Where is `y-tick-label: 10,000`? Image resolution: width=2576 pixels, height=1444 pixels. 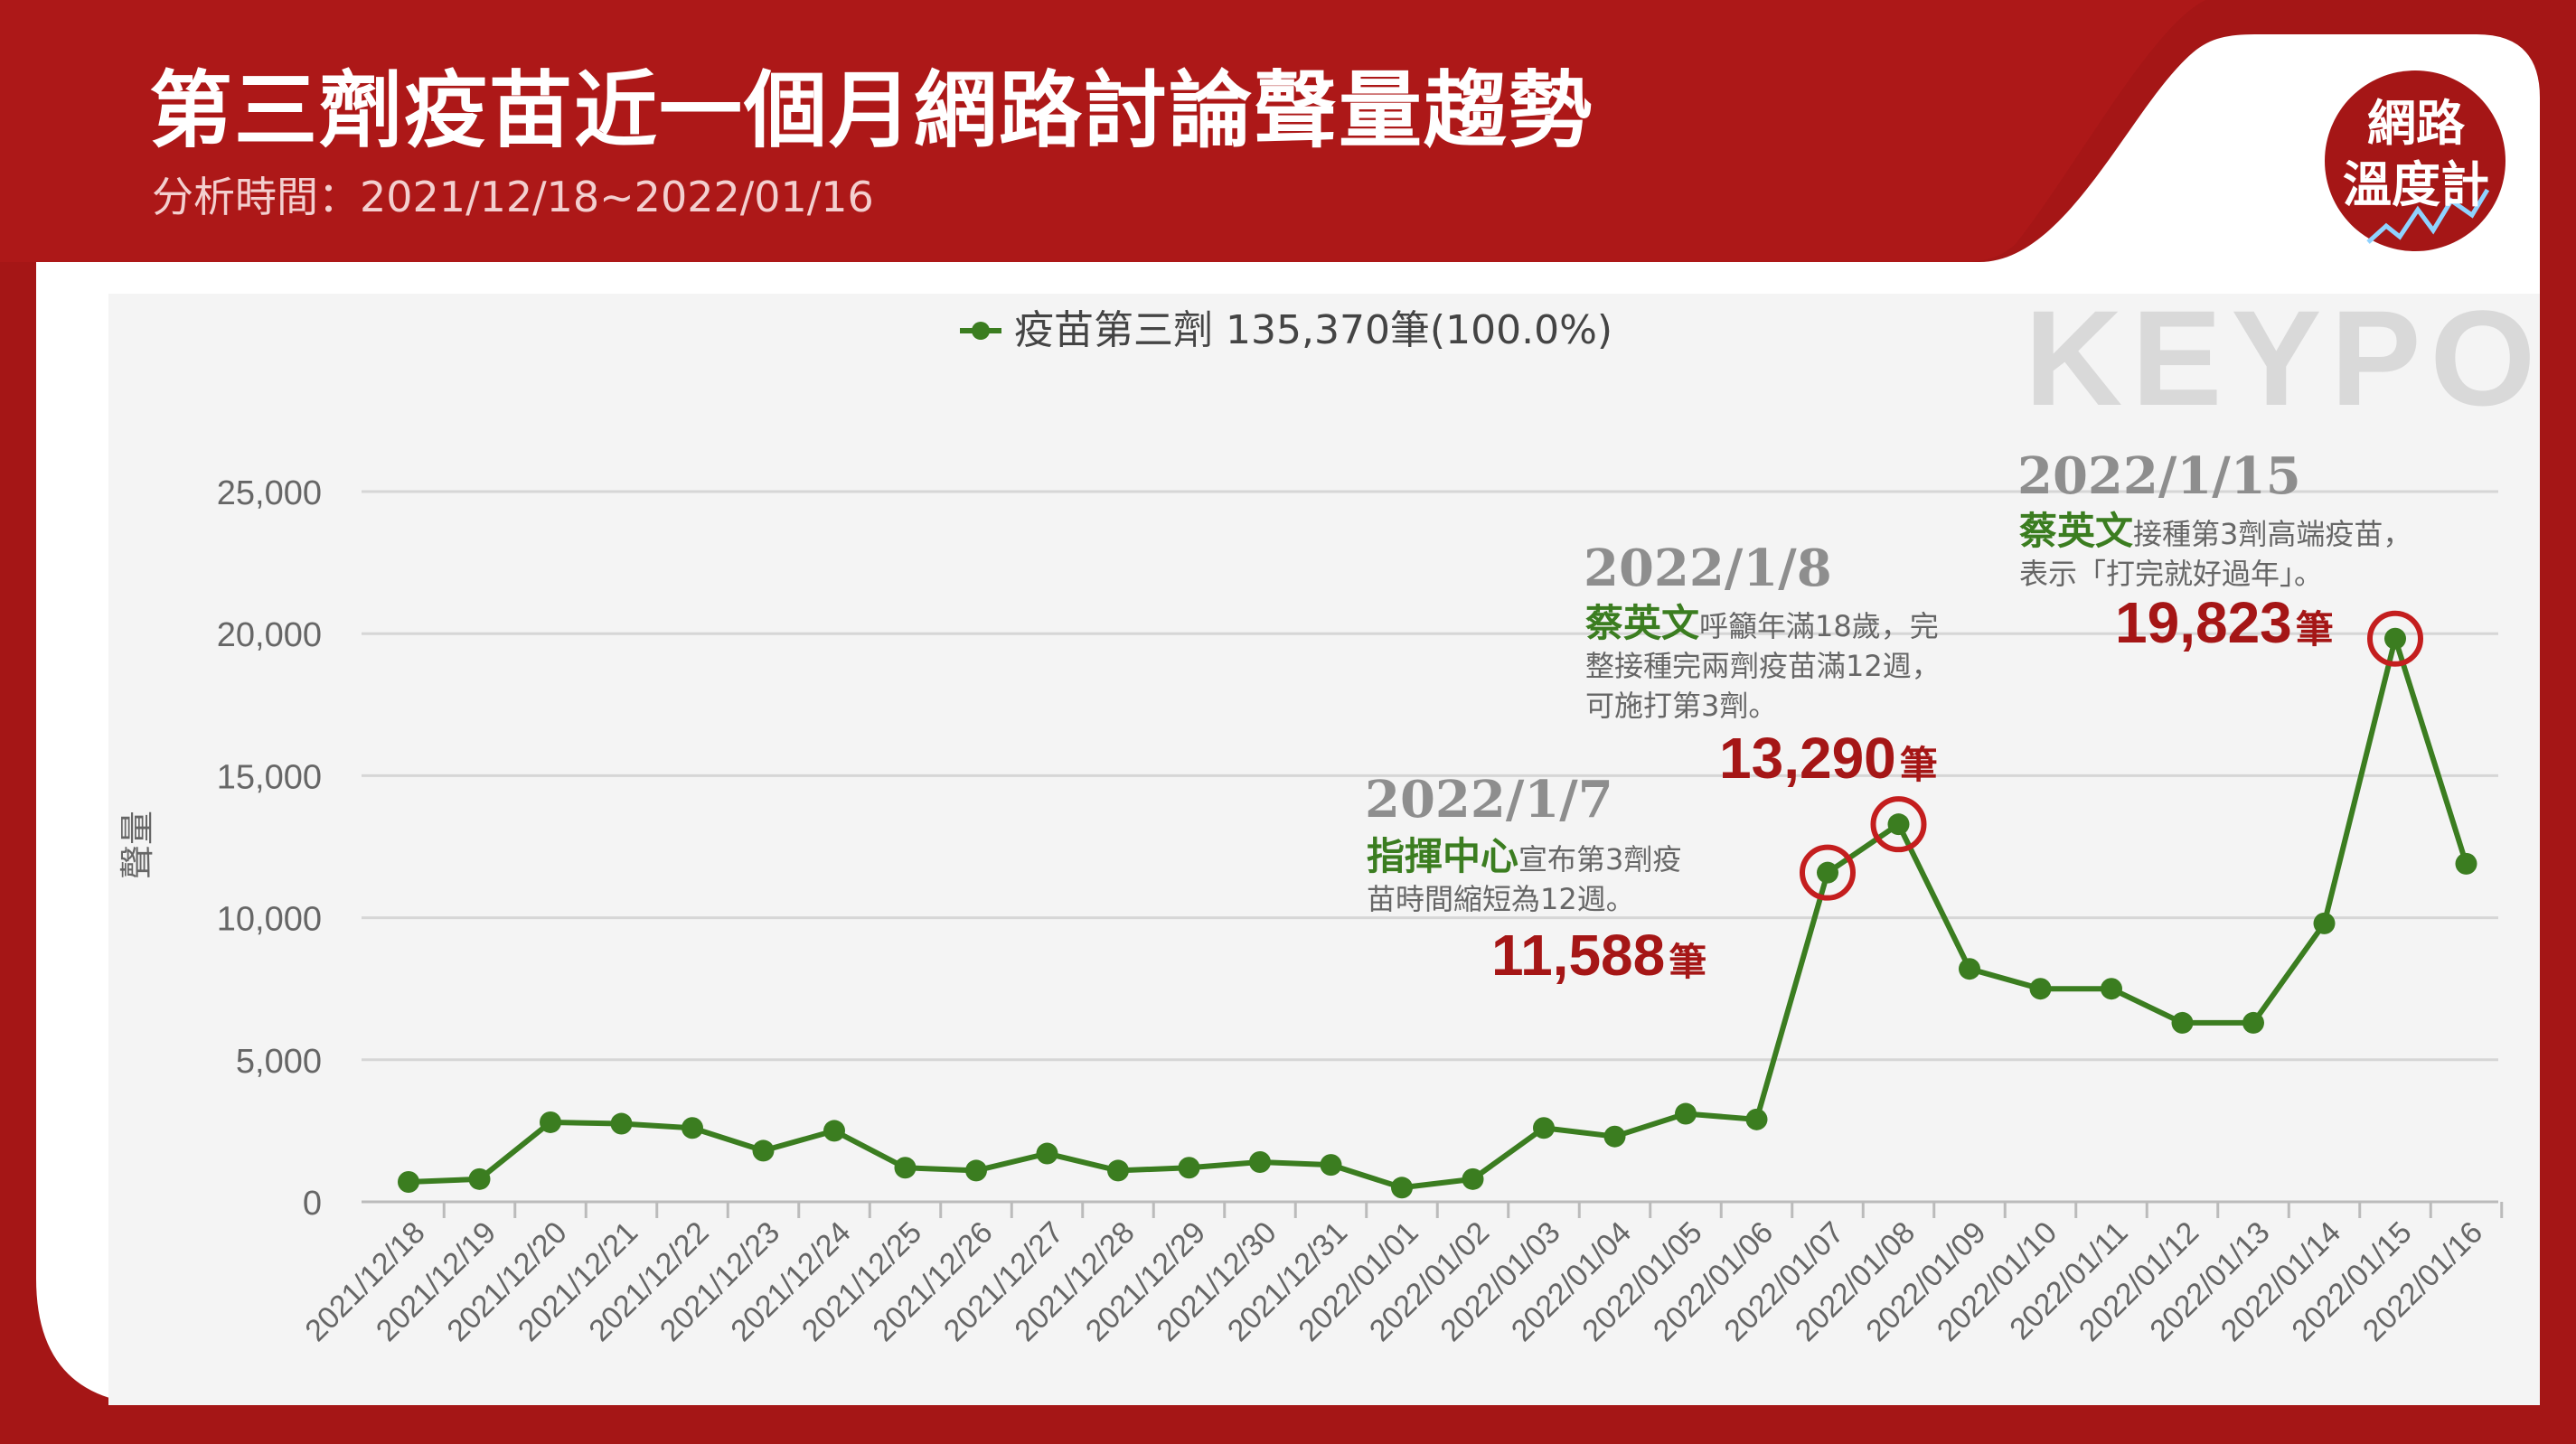 y-tick-label: 10,000 is located at coordinates (270, 920).